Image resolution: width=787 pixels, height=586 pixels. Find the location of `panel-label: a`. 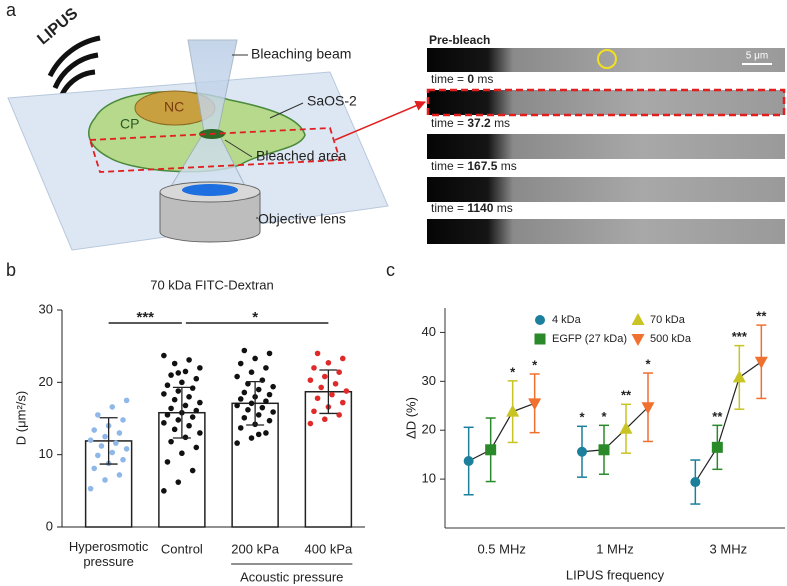

panel-label: a is located at coordinates (11, 10).